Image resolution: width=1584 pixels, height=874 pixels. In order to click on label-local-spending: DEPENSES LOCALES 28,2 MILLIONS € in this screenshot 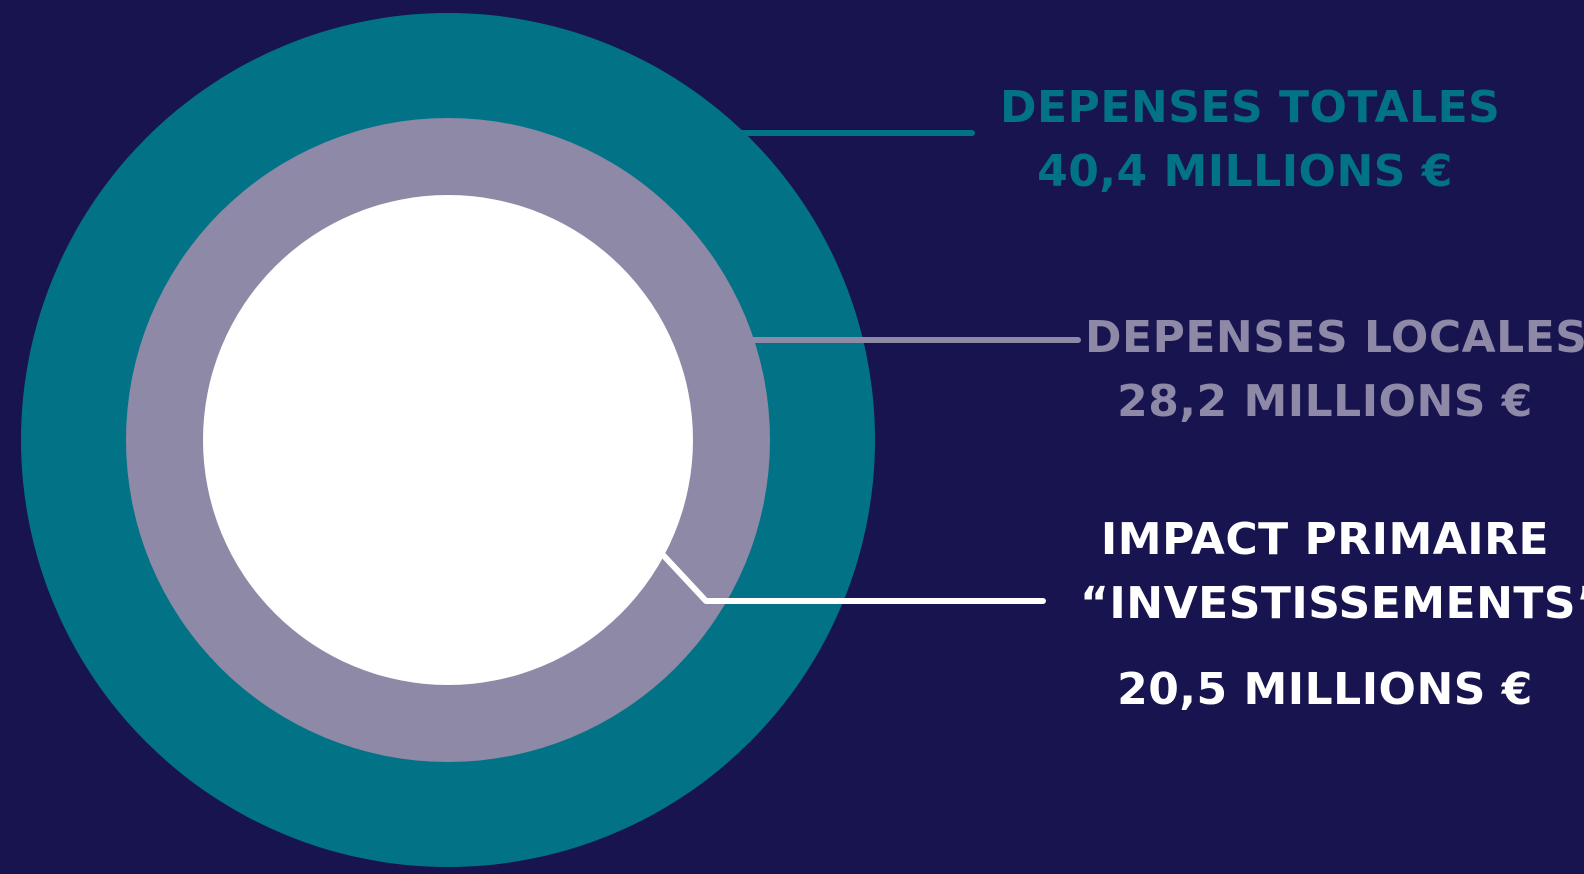, I will do `click(1325, 370)`.